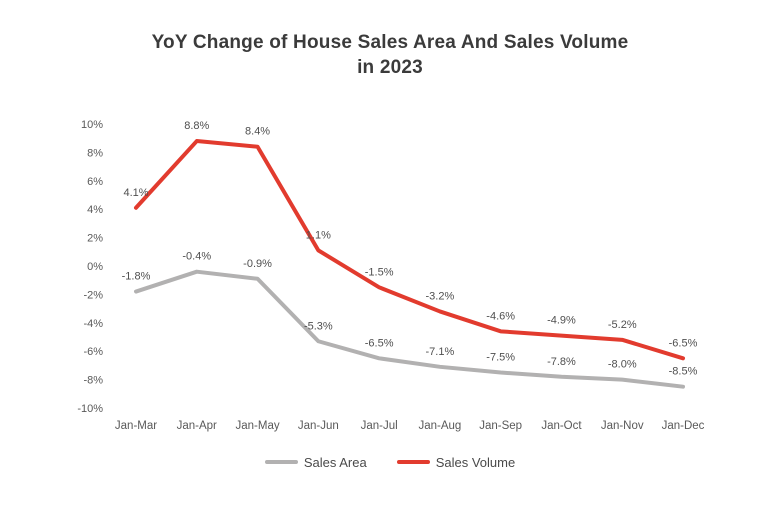  What do you see at coordinates (318, 326) in the screenshot?
I see `sales-area-data-label: -5.3%` at bounding box center [318, 326].